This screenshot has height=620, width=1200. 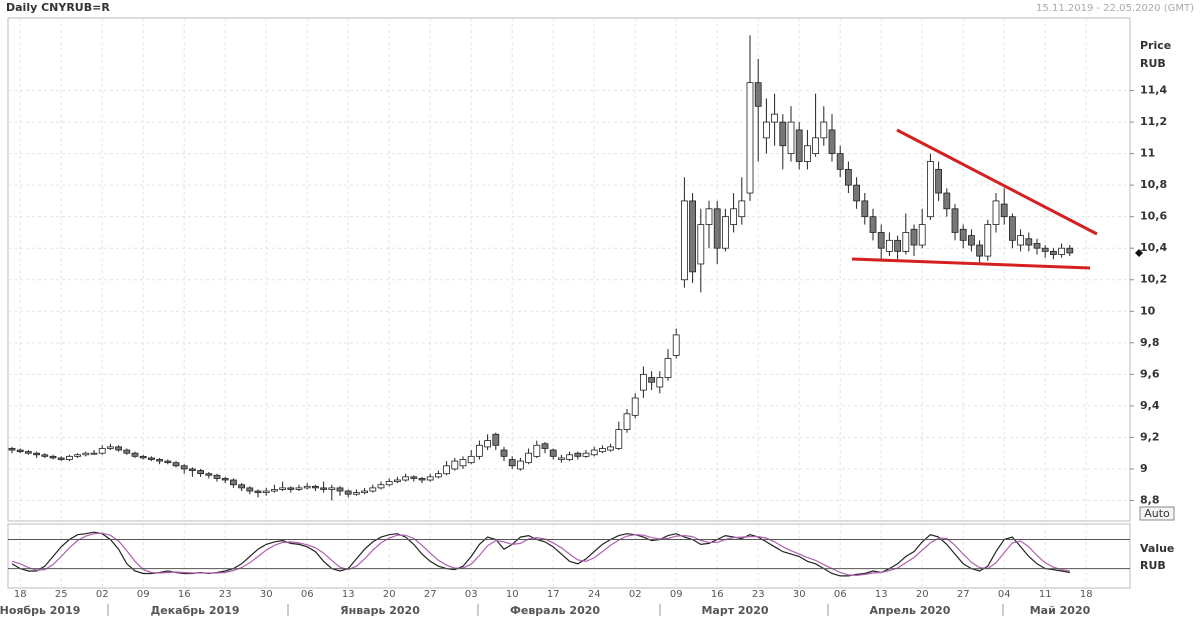 What do you see at coordinates (1150, 500) in the screenshot?
I see `y-tick-label: 8,8` at bounding box center [1150, 500].